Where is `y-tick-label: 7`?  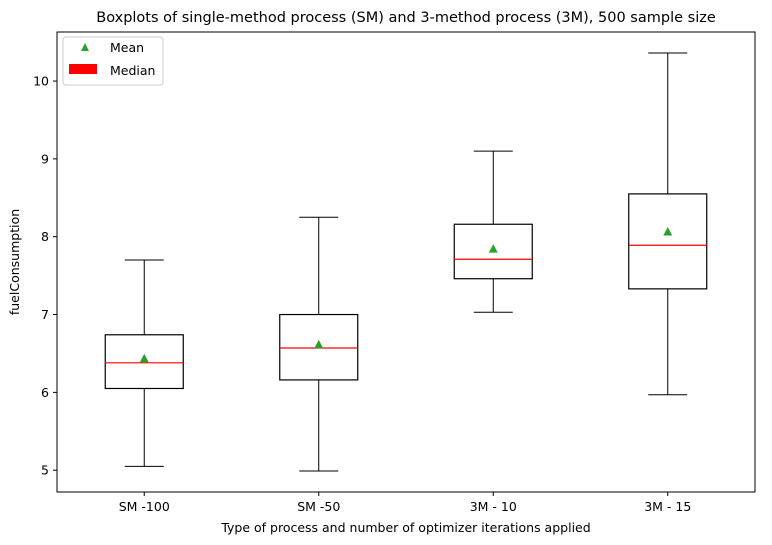
y-tick-label: 7 is located at coordinates (45, 314).